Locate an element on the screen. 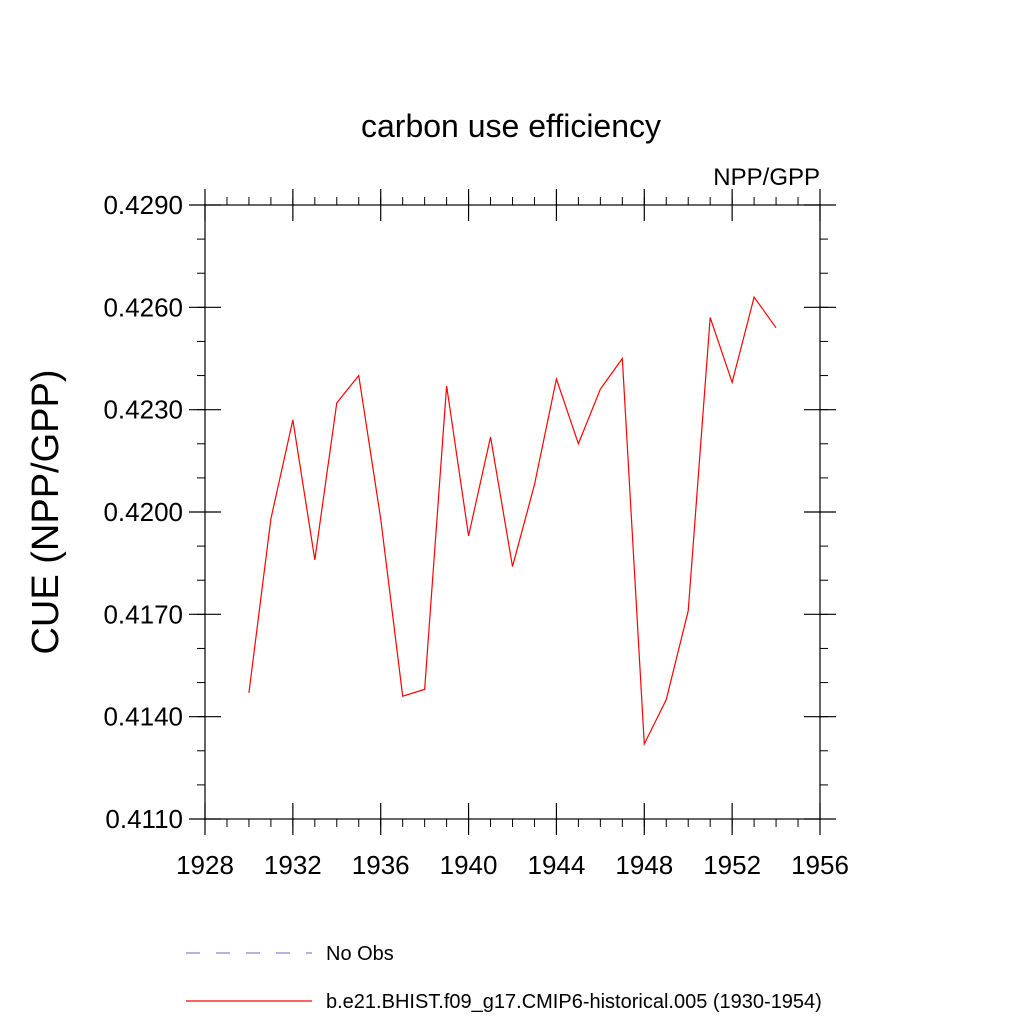 Image resolution: width=1024 pixels, height=1024 pixels. x-tick-label: 1932 is located at coordinates (293, 865).